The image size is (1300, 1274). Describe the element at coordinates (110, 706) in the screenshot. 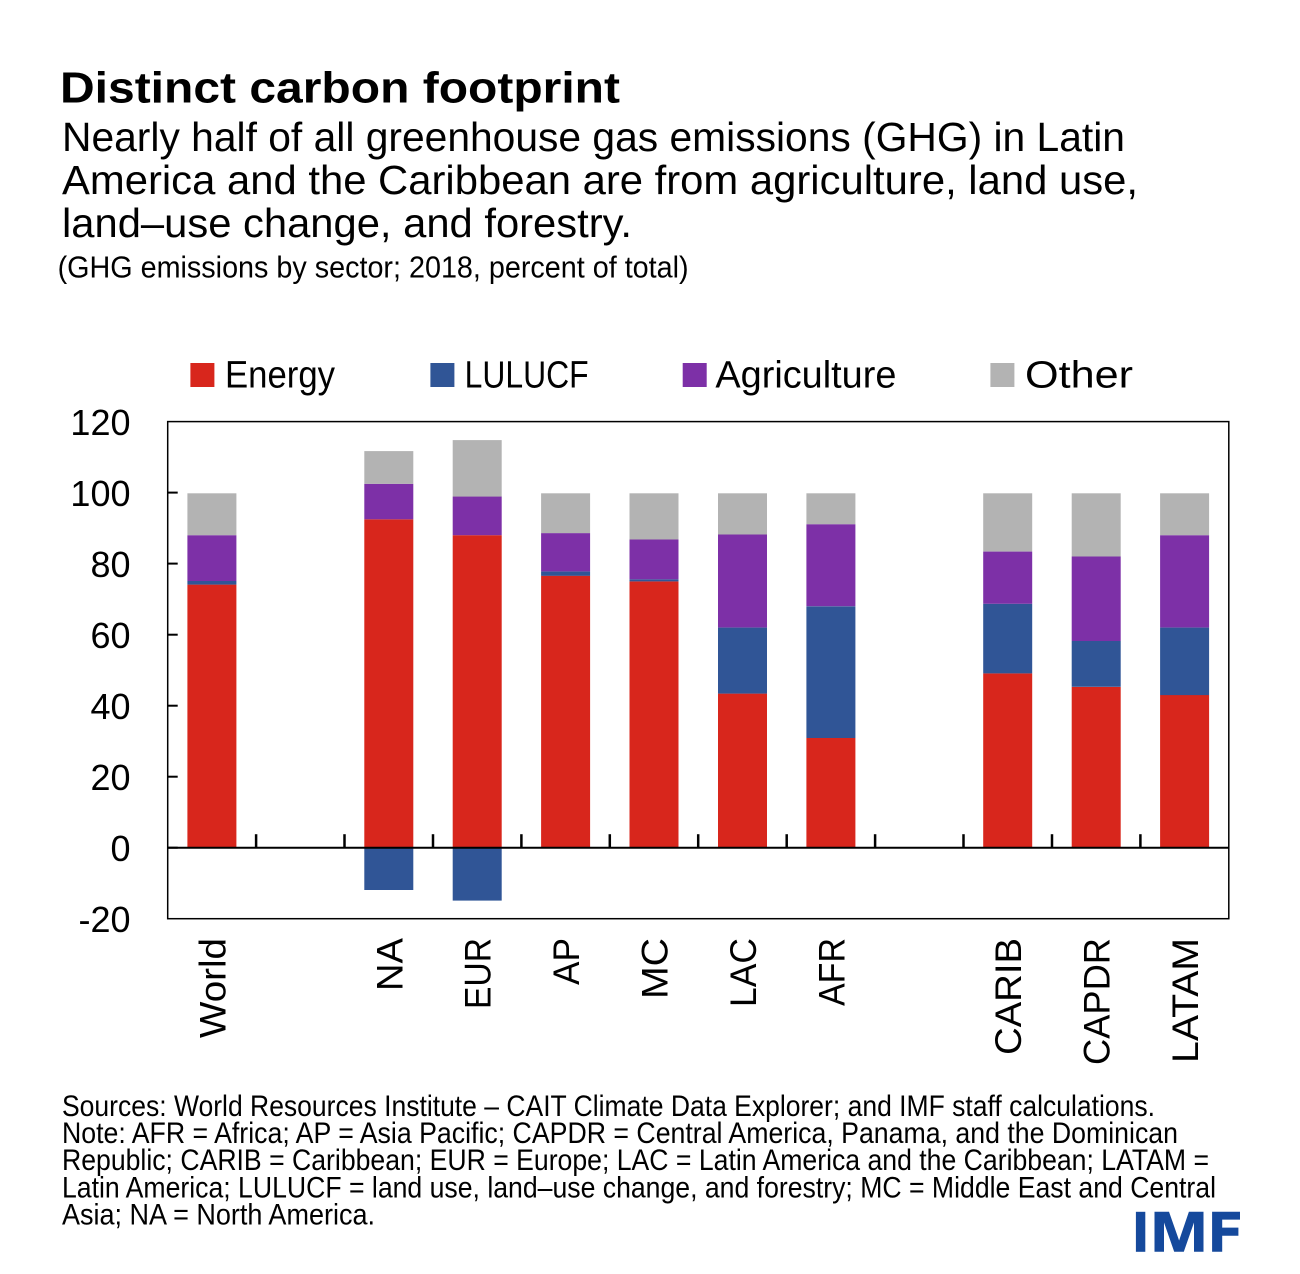

I see `svg-text: 40` at that location.